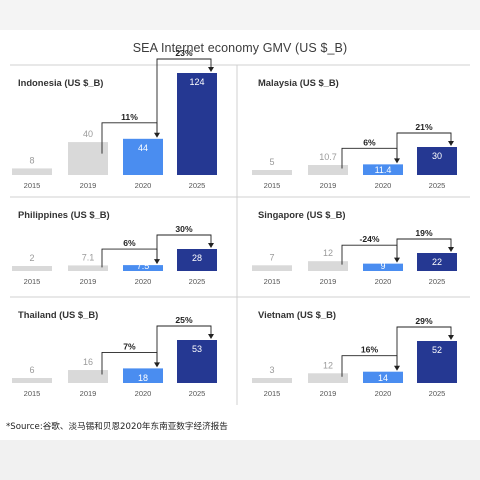  Describe the element at coordinates (184, 53) in the screenshot. I see `indonesia-growth-label-2: 23%` at that location.